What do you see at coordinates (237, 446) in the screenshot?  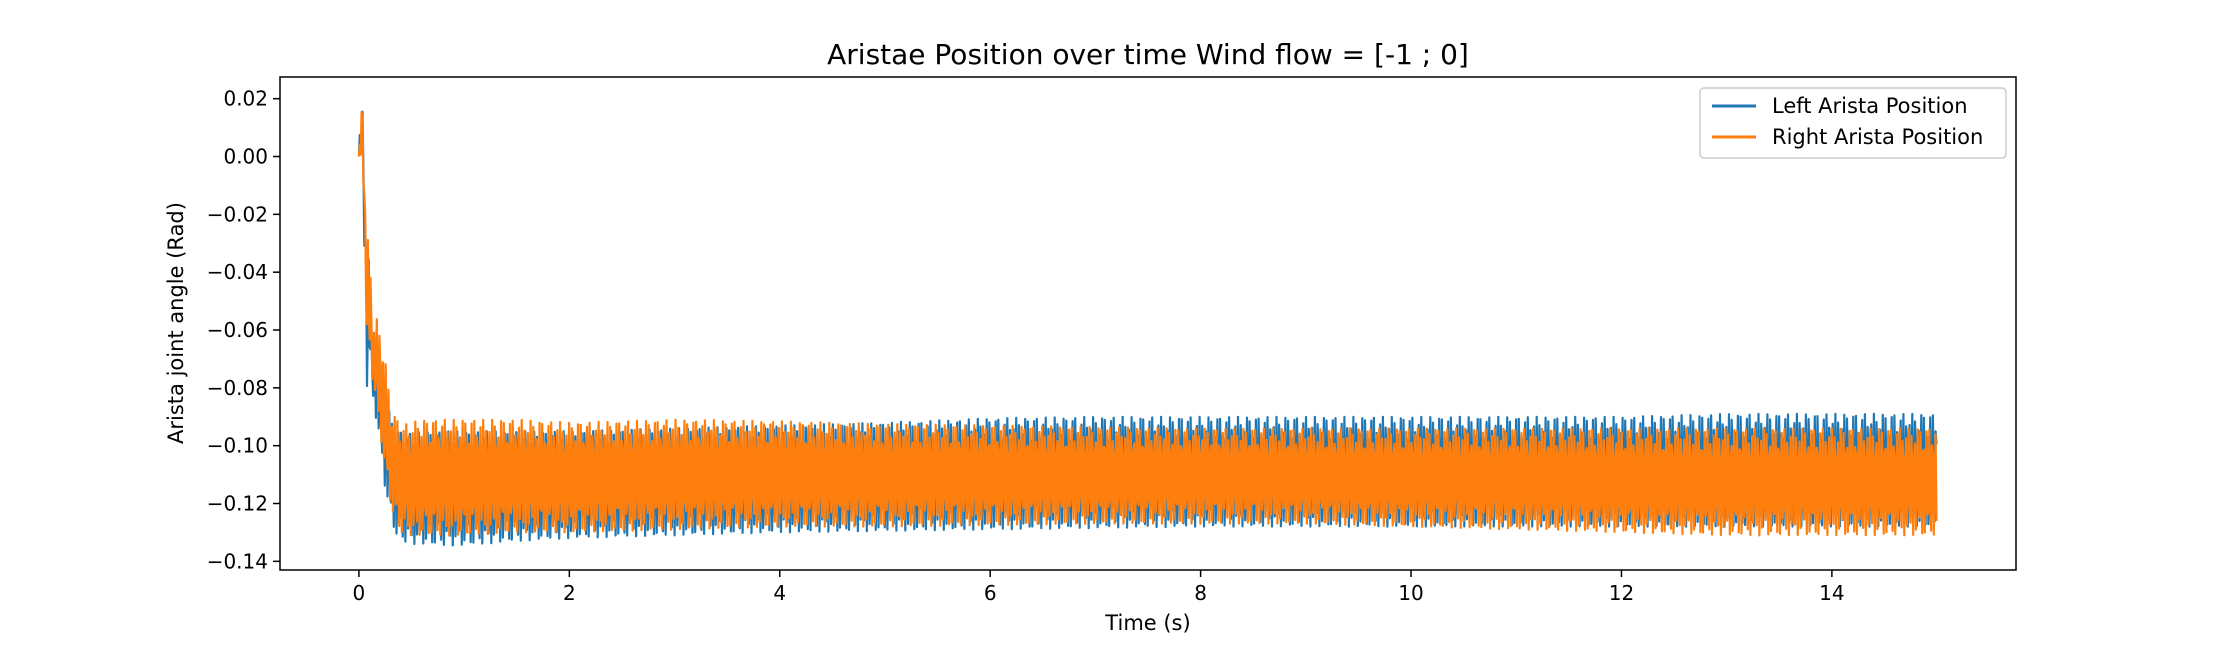 I see `y-tick-label: −0.10` at bounding box center [237, 446].